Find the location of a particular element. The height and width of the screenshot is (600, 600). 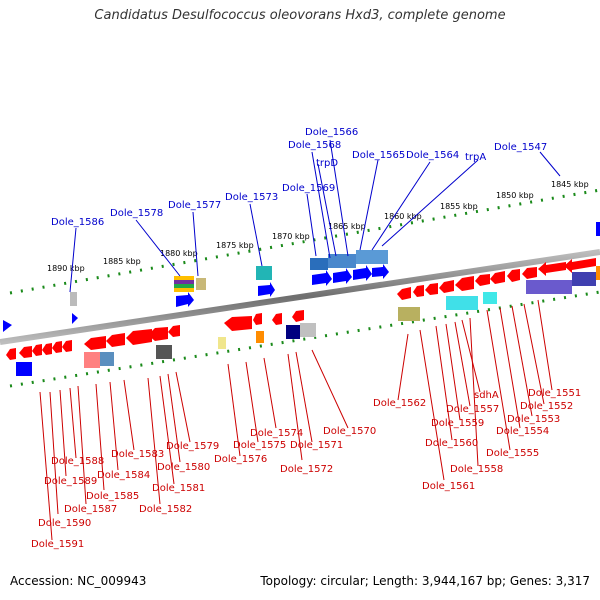

gene-label-top: trpA is located at coordinates (475, 157).